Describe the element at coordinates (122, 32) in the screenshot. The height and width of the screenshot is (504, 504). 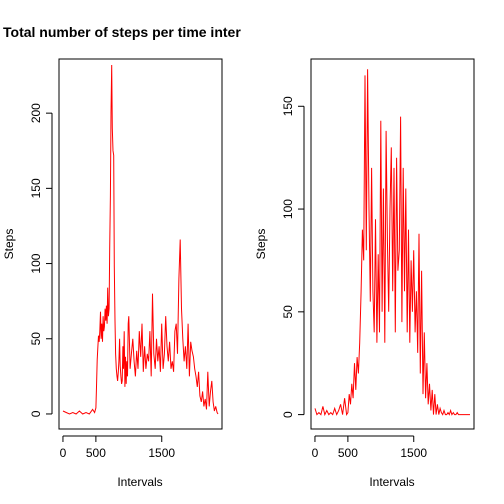
I see `panel-1-title: Total number of steps per time inter` at that location.